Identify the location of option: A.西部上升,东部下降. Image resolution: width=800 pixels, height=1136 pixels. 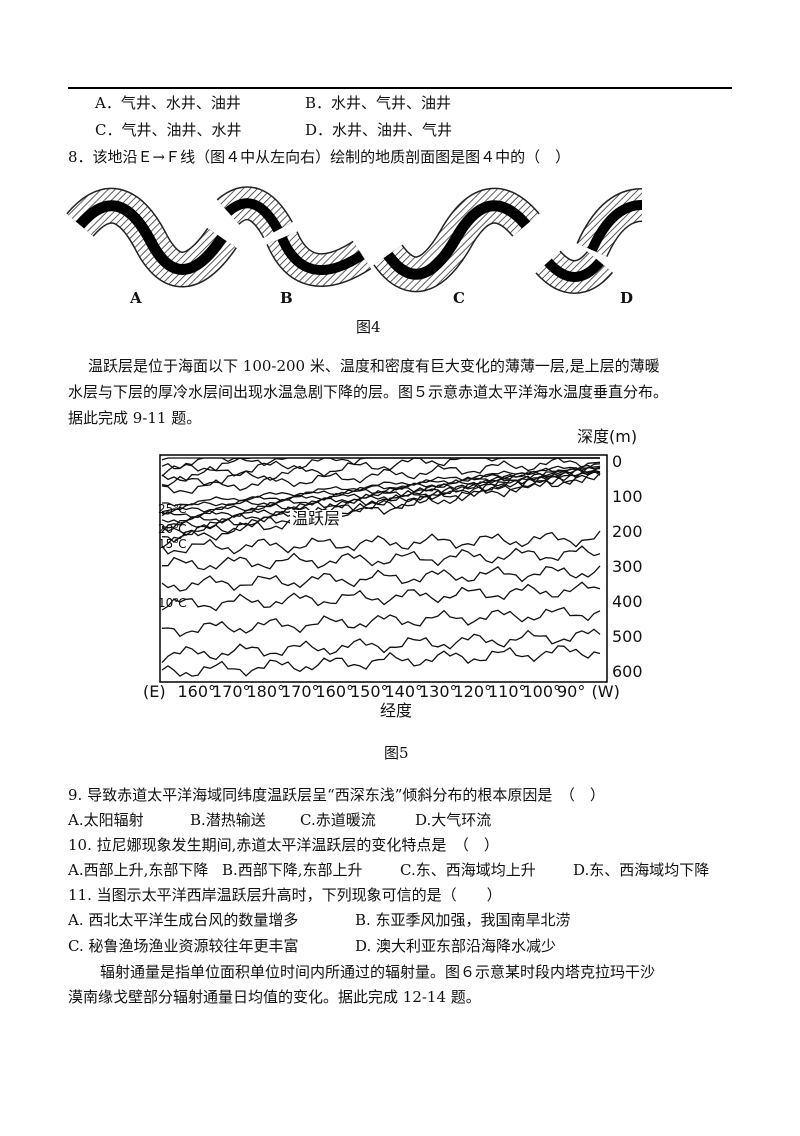
(138, 870).